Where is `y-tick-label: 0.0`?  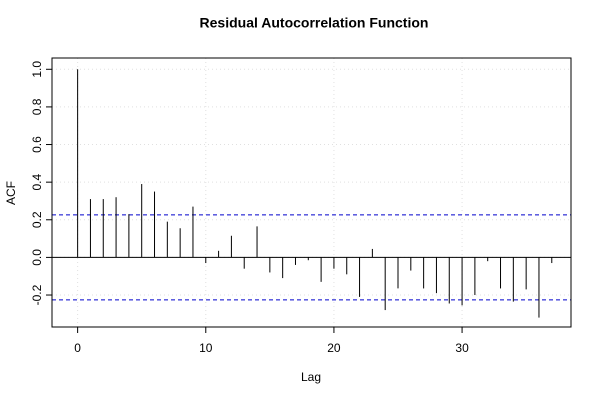
y-tick-label: 0.0 is located at coordinates (37, 257).